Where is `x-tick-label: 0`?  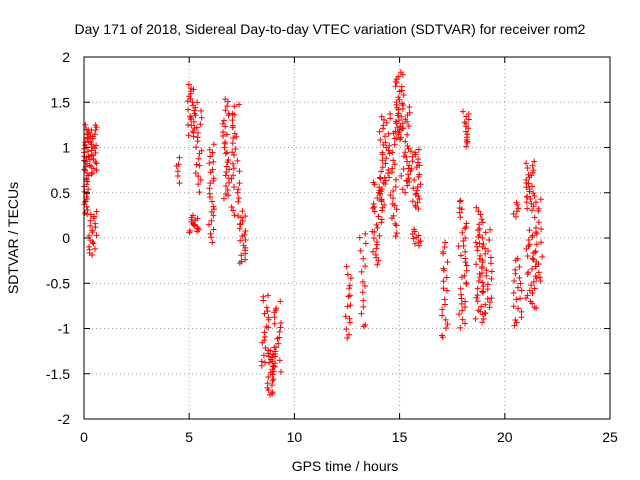 x-tick-label: 0 is located at coordinates (84, 437).